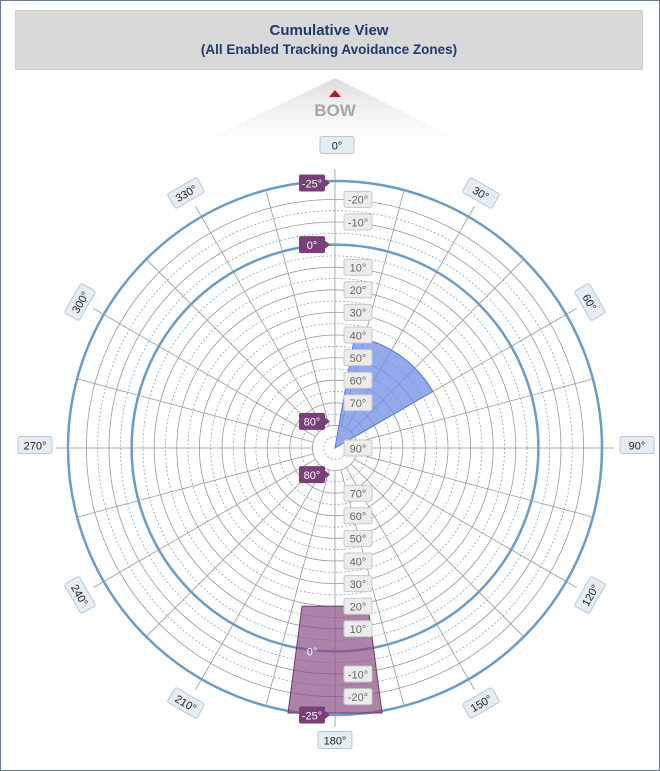 The image size is (660, 771). What do you see at coordinates (186, 193) in the screenshot?
I see `azimuth-label-330-box` at bounding box center [186, 193].